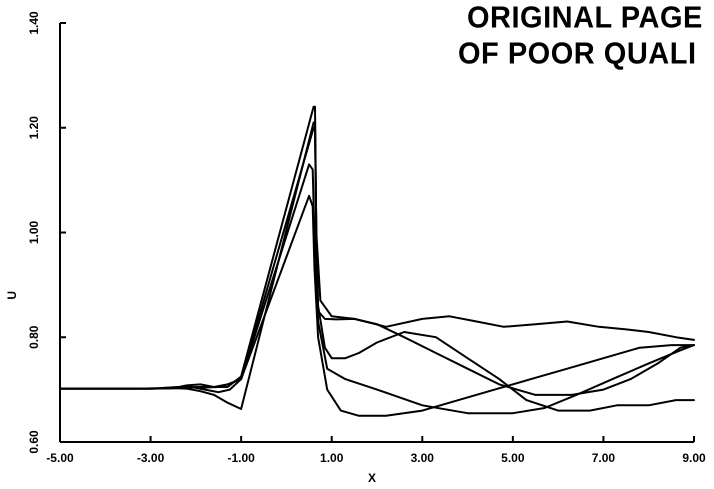  I want to click on y-tick-label: 0.60, so click(34, 442).